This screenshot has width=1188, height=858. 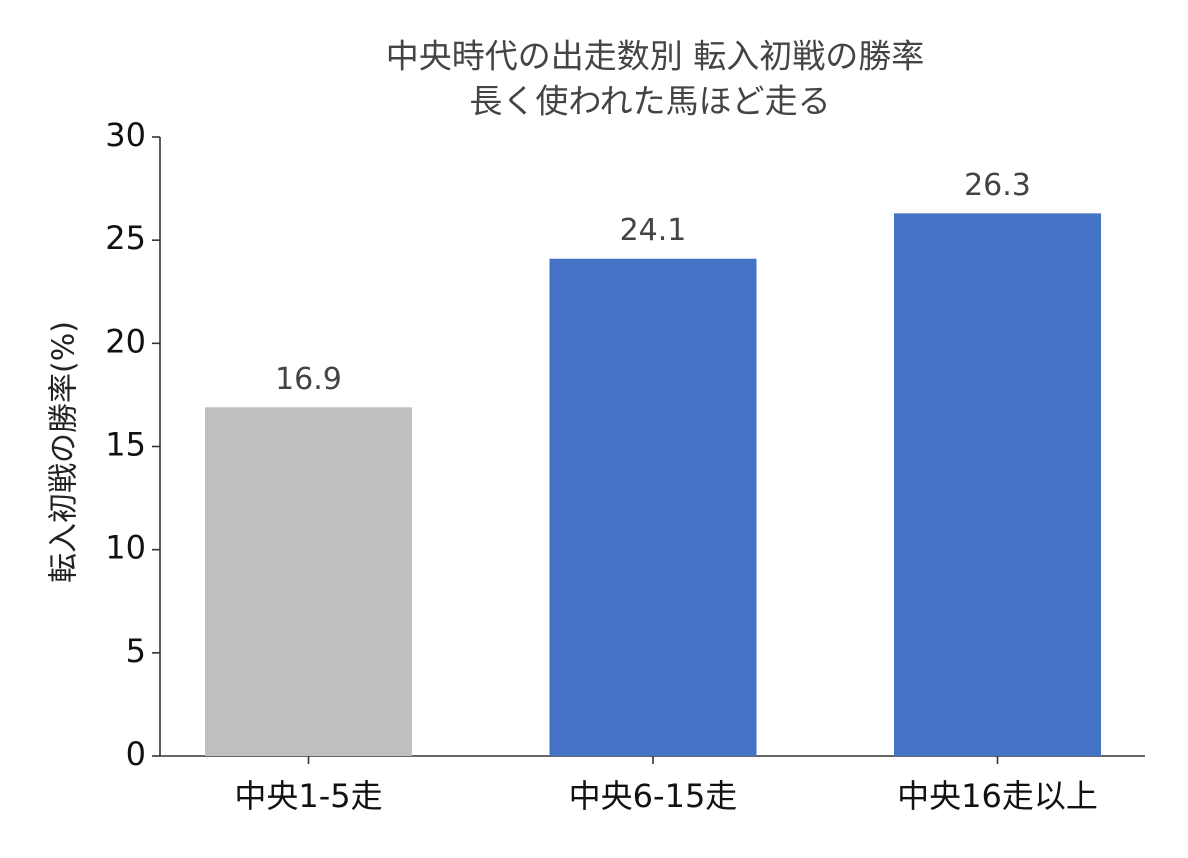 I want to click on y-tick-label: 25, so click(x=125, y=238).